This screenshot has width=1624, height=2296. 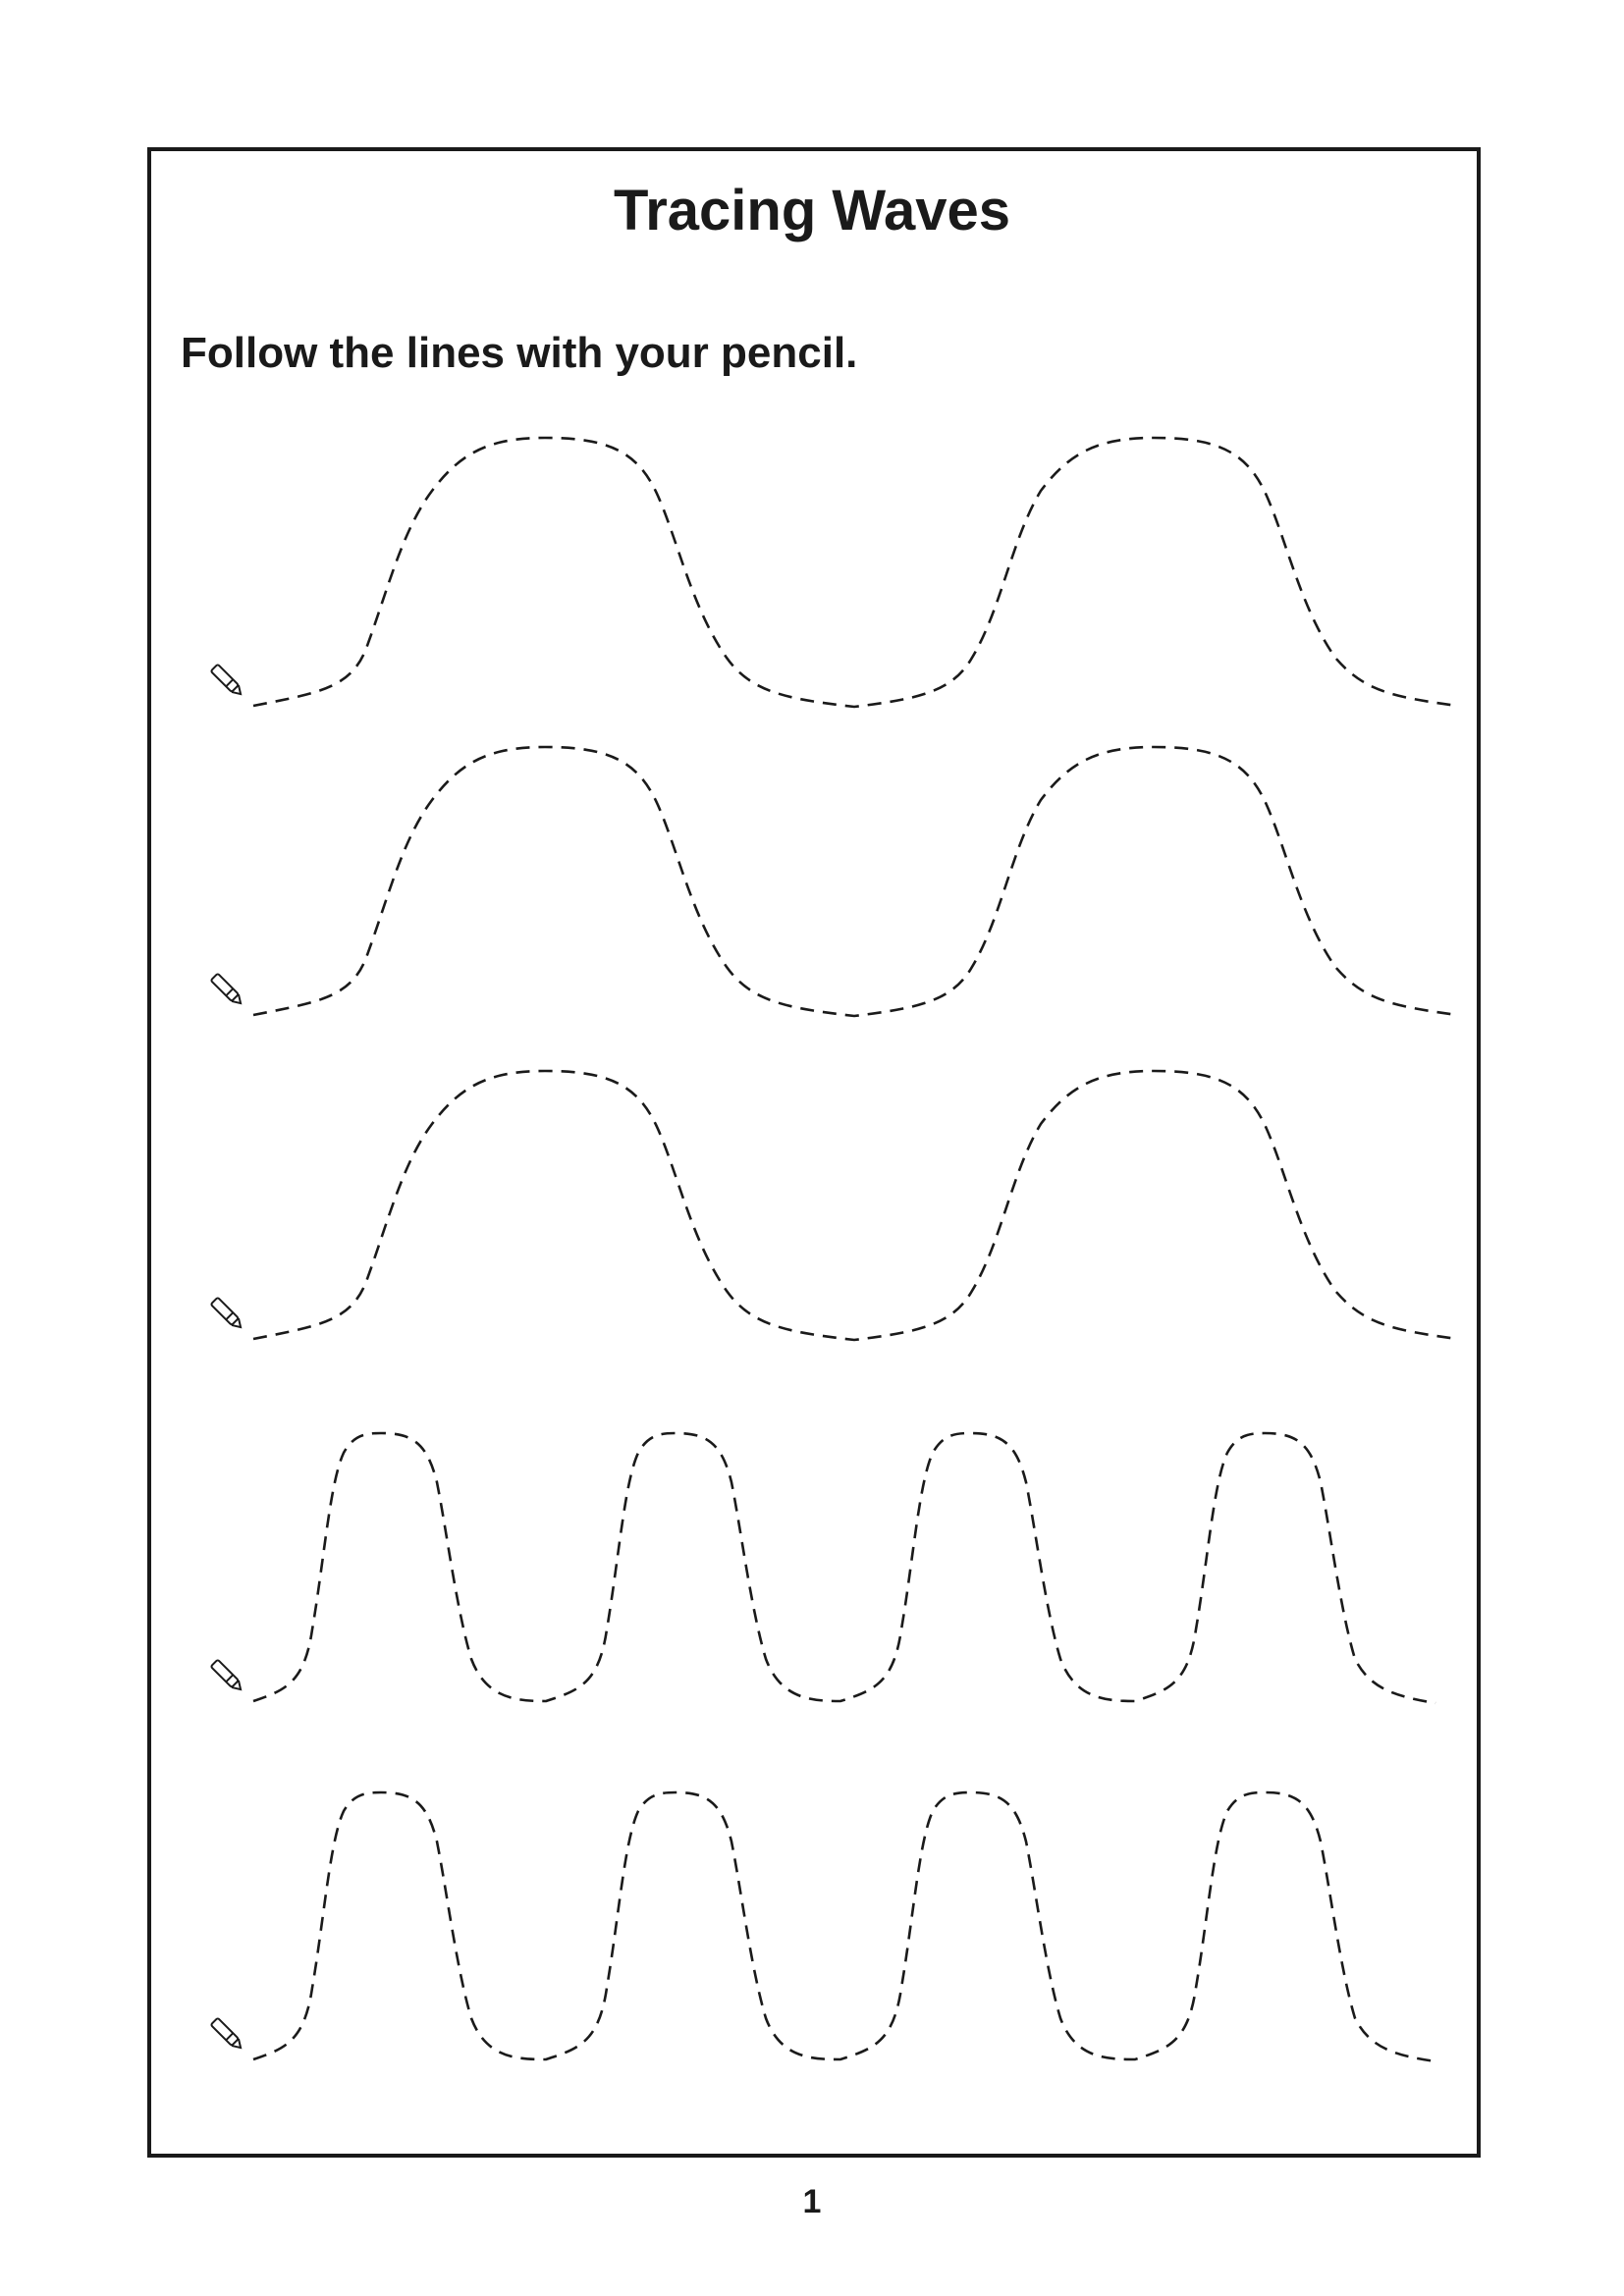 I want to click on page-title: Tracing Waves, so click(x=812, y=211).